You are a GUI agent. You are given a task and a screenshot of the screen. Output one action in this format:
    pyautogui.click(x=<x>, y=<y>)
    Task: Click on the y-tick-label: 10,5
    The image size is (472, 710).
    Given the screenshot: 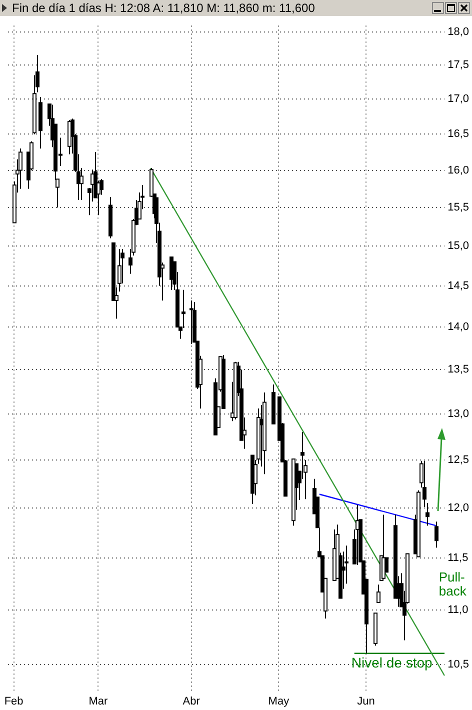 What is the action you would take?
    pyautogui.click(x=459, y=664)
    